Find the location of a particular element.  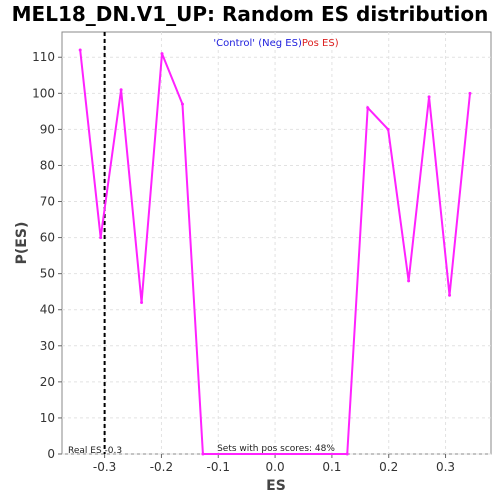

legend: 'Control' (Neg ES)Pos ES) is located at coordinates (275, 43).